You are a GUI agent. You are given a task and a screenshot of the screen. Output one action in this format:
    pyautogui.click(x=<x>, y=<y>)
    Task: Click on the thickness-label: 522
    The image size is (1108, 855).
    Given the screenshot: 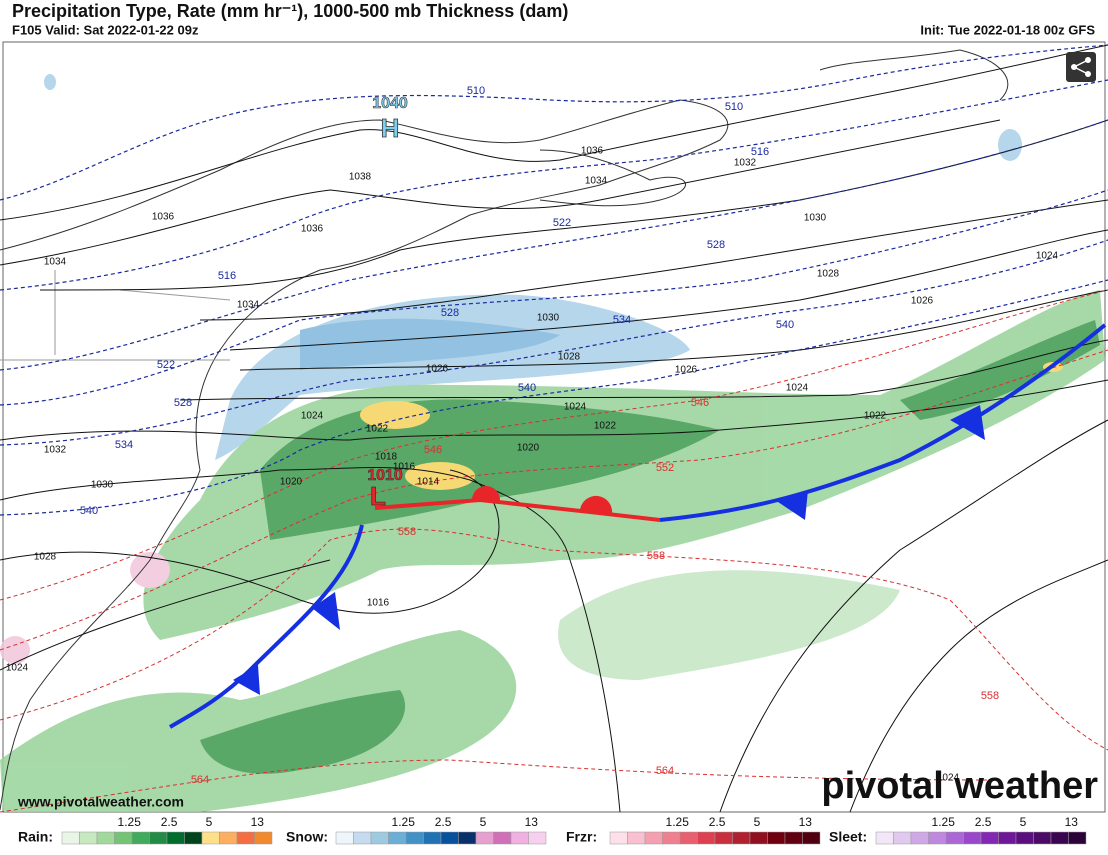 What is the action you would take?
    pyautogui.click(x=562, y=223)
    